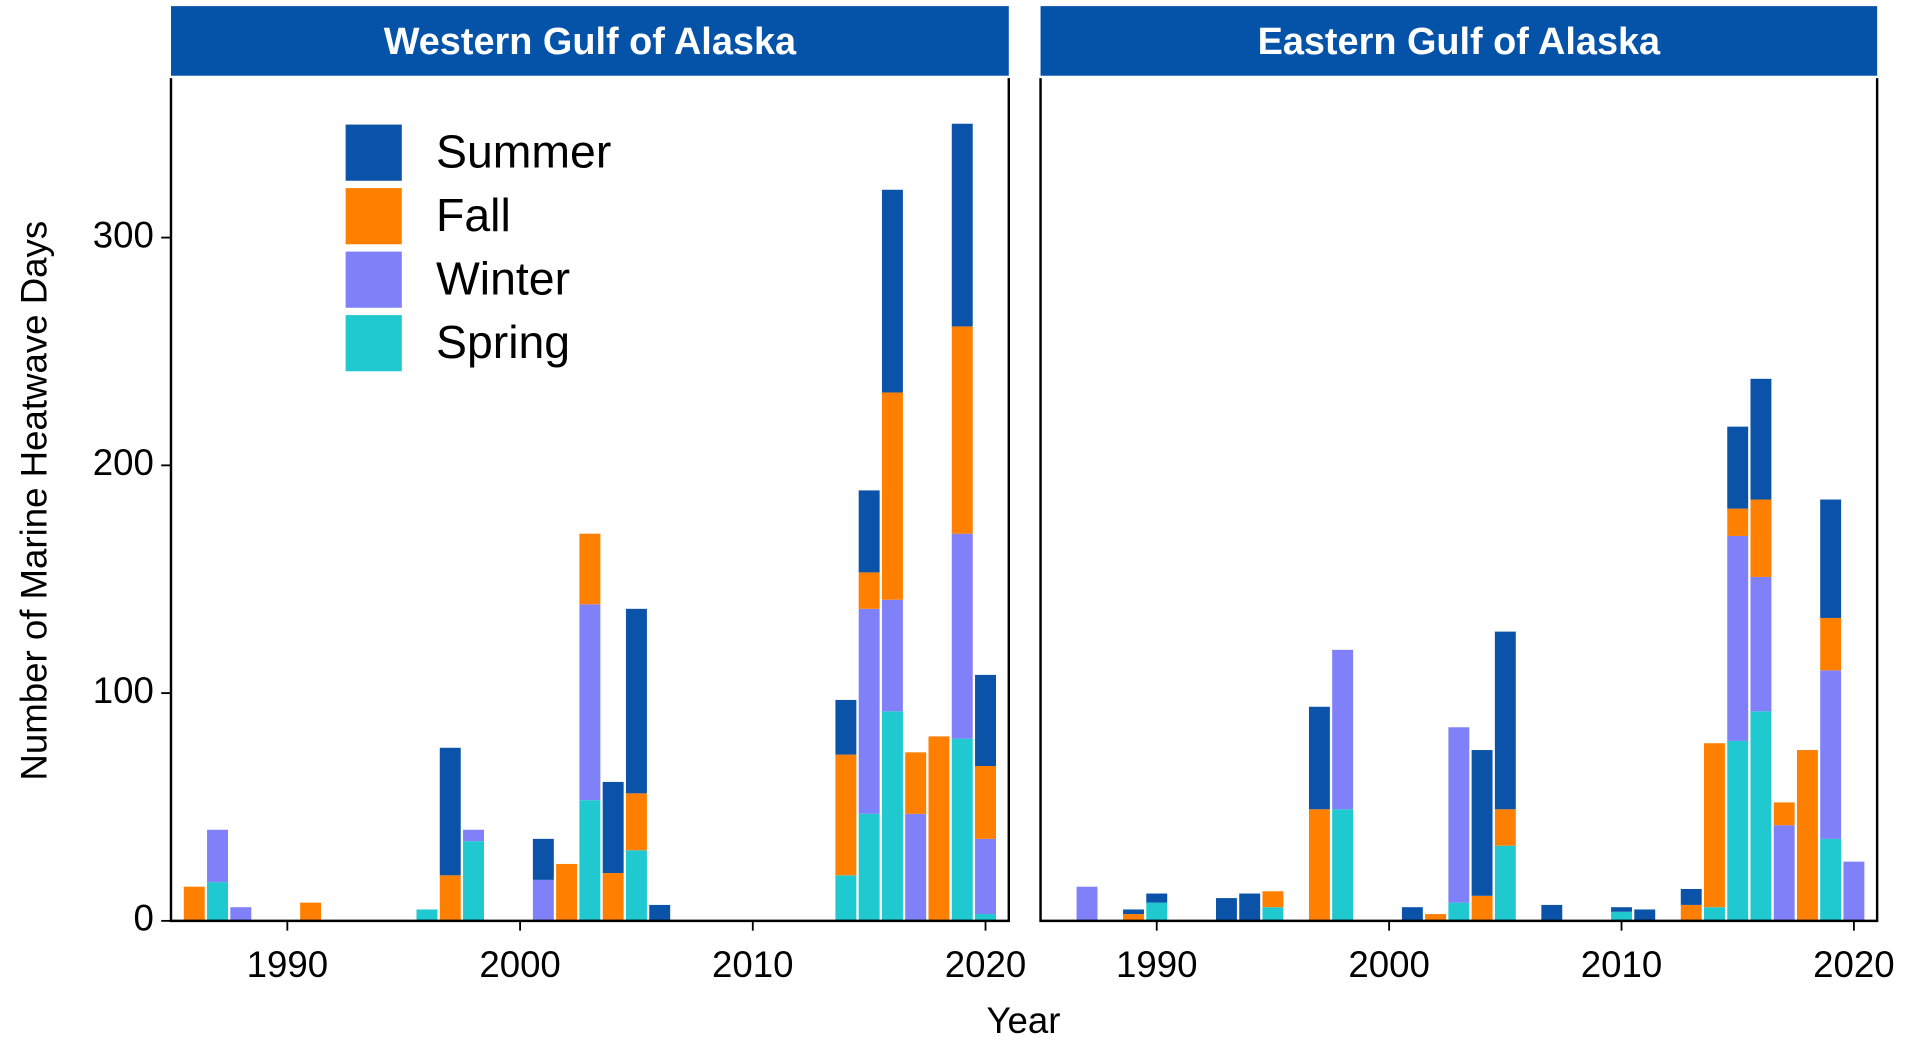 The width and height of the screenshot is (1915, 1043). I want to click on legend-label: Summer, so click(523, 151).